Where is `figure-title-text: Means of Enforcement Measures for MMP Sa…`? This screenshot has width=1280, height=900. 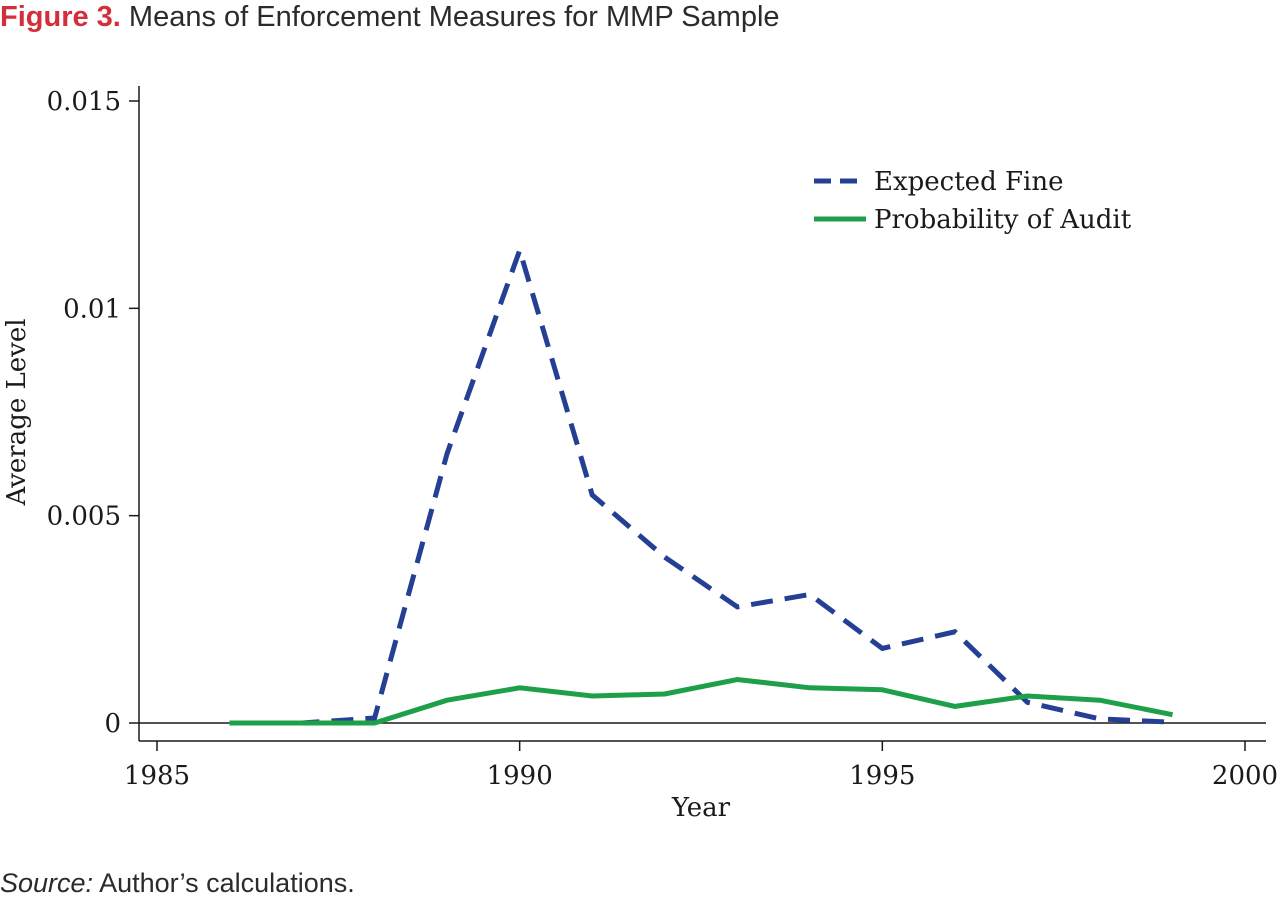
figure-title-text: Means of Enforcement Measures for MMP Sa… is located at coordinates (454, 17).